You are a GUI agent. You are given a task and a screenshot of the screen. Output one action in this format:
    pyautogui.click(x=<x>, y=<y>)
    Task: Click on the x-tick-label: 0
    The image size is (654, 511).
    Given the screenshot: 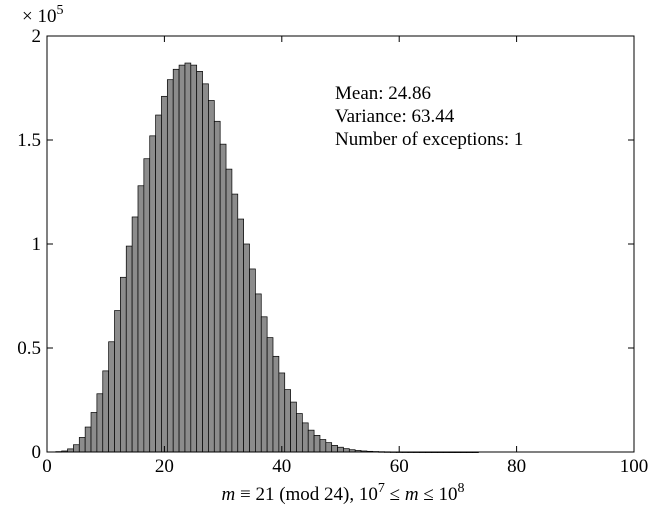 What is the action you would take?
    pyautogui.click(x=47, y=466)
    